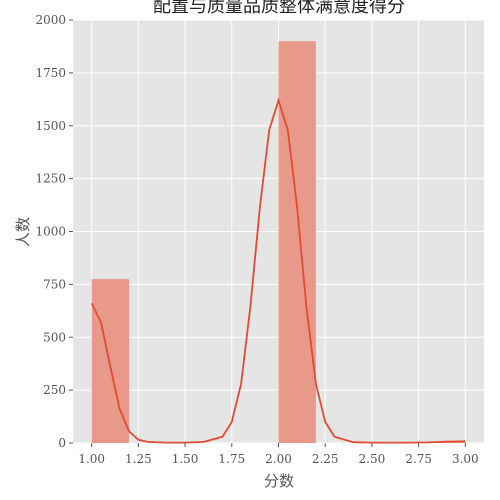 Image resolution: width=500 pixels, height=500 pixels. What do you see at coordinates (325, 459) in the screenshot?
I see `x-tick-label: 2.25` at bounding box center [325, 459].